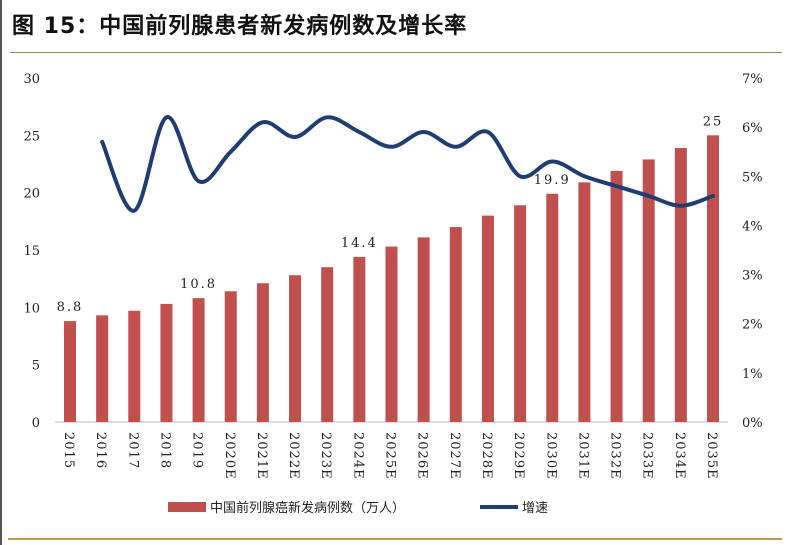 The height and width of the screenshot is (545, 800). I want to click on left-axis-tick-label: 5, so click(36, 366).